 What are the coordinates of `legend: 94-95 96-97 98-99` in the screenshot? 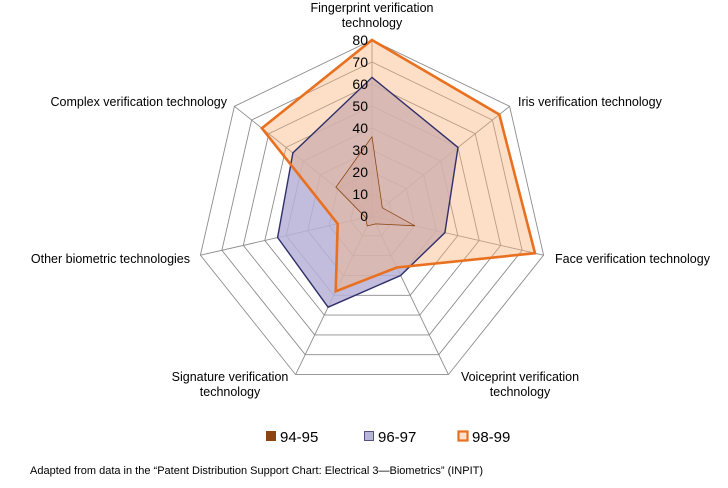 It's located at (388, 437).